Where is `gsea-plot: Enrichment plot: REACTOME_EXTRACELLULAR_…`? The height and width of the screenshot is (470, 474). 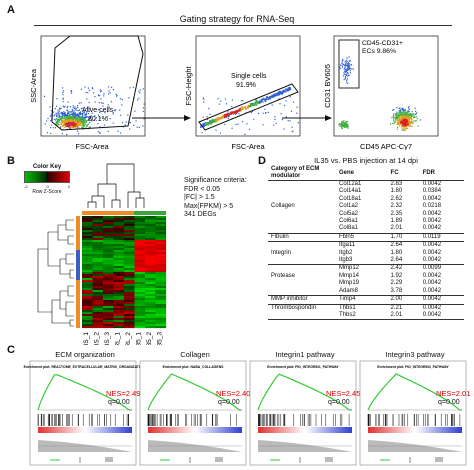
gsea-plot: Enrichment plot: REACTOME_EXTRACELLULAR_… is located at coordinates (83, 413).